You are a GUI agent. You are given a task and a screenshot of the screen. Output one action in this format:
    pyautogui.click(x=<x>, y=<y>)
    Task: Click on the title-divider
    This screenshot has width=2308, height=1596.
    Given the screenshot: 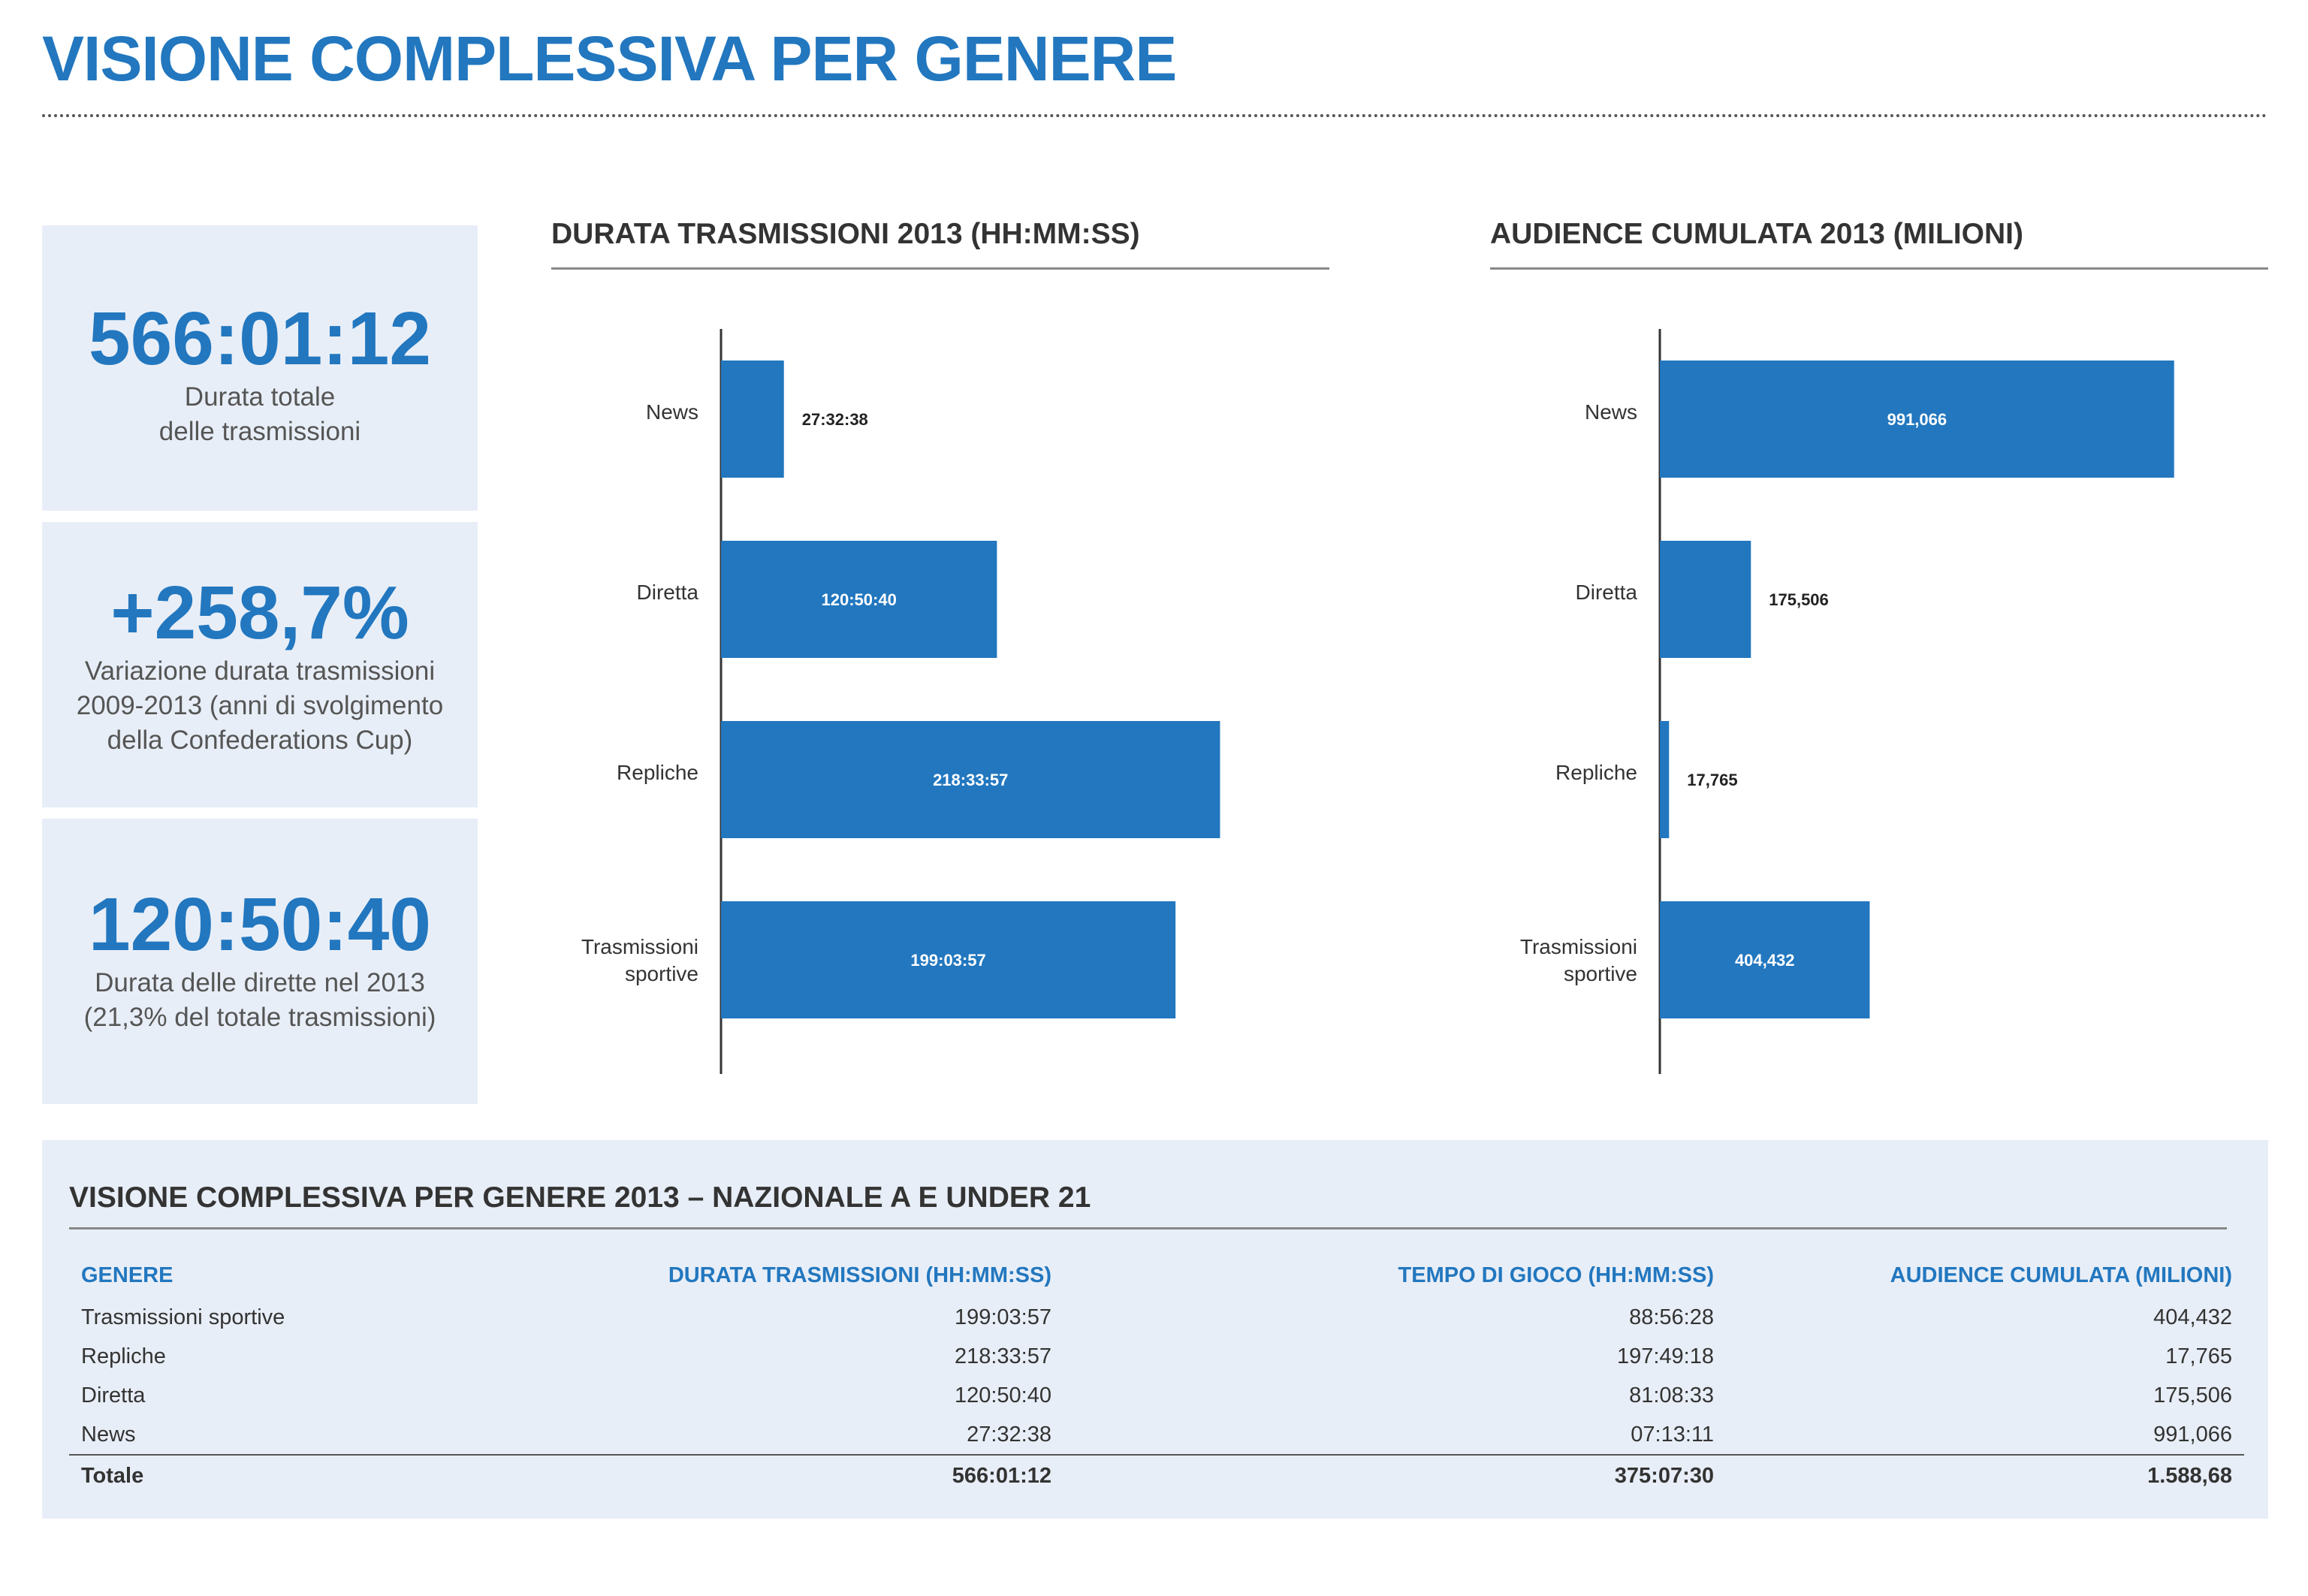 What is the action you would take?
    pyautogui.click(x=1155, y=115)
    